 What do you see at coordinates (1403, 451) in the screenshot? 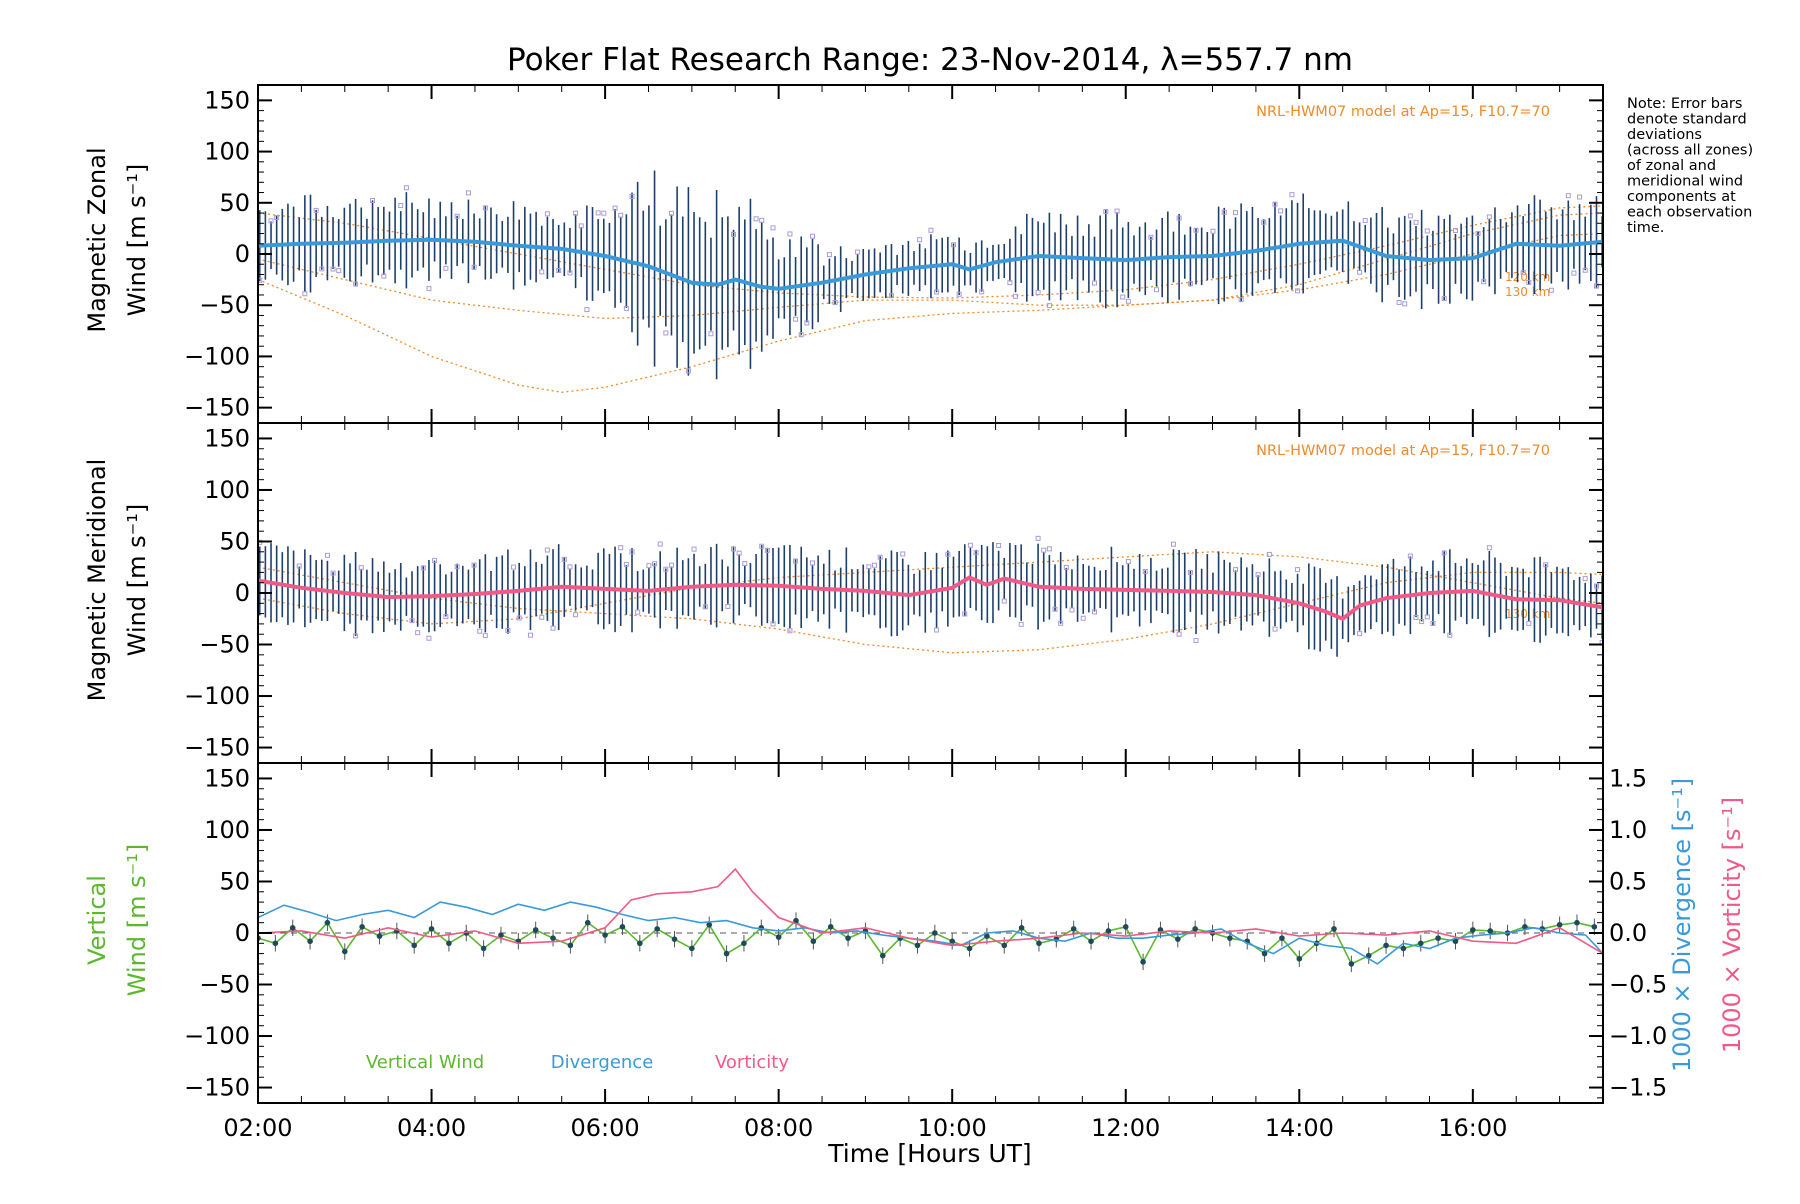
I see `meridional-model-label: NRL-HWM07 model at Ap=15, F10.7=70` at bounding box center [1403, 451].